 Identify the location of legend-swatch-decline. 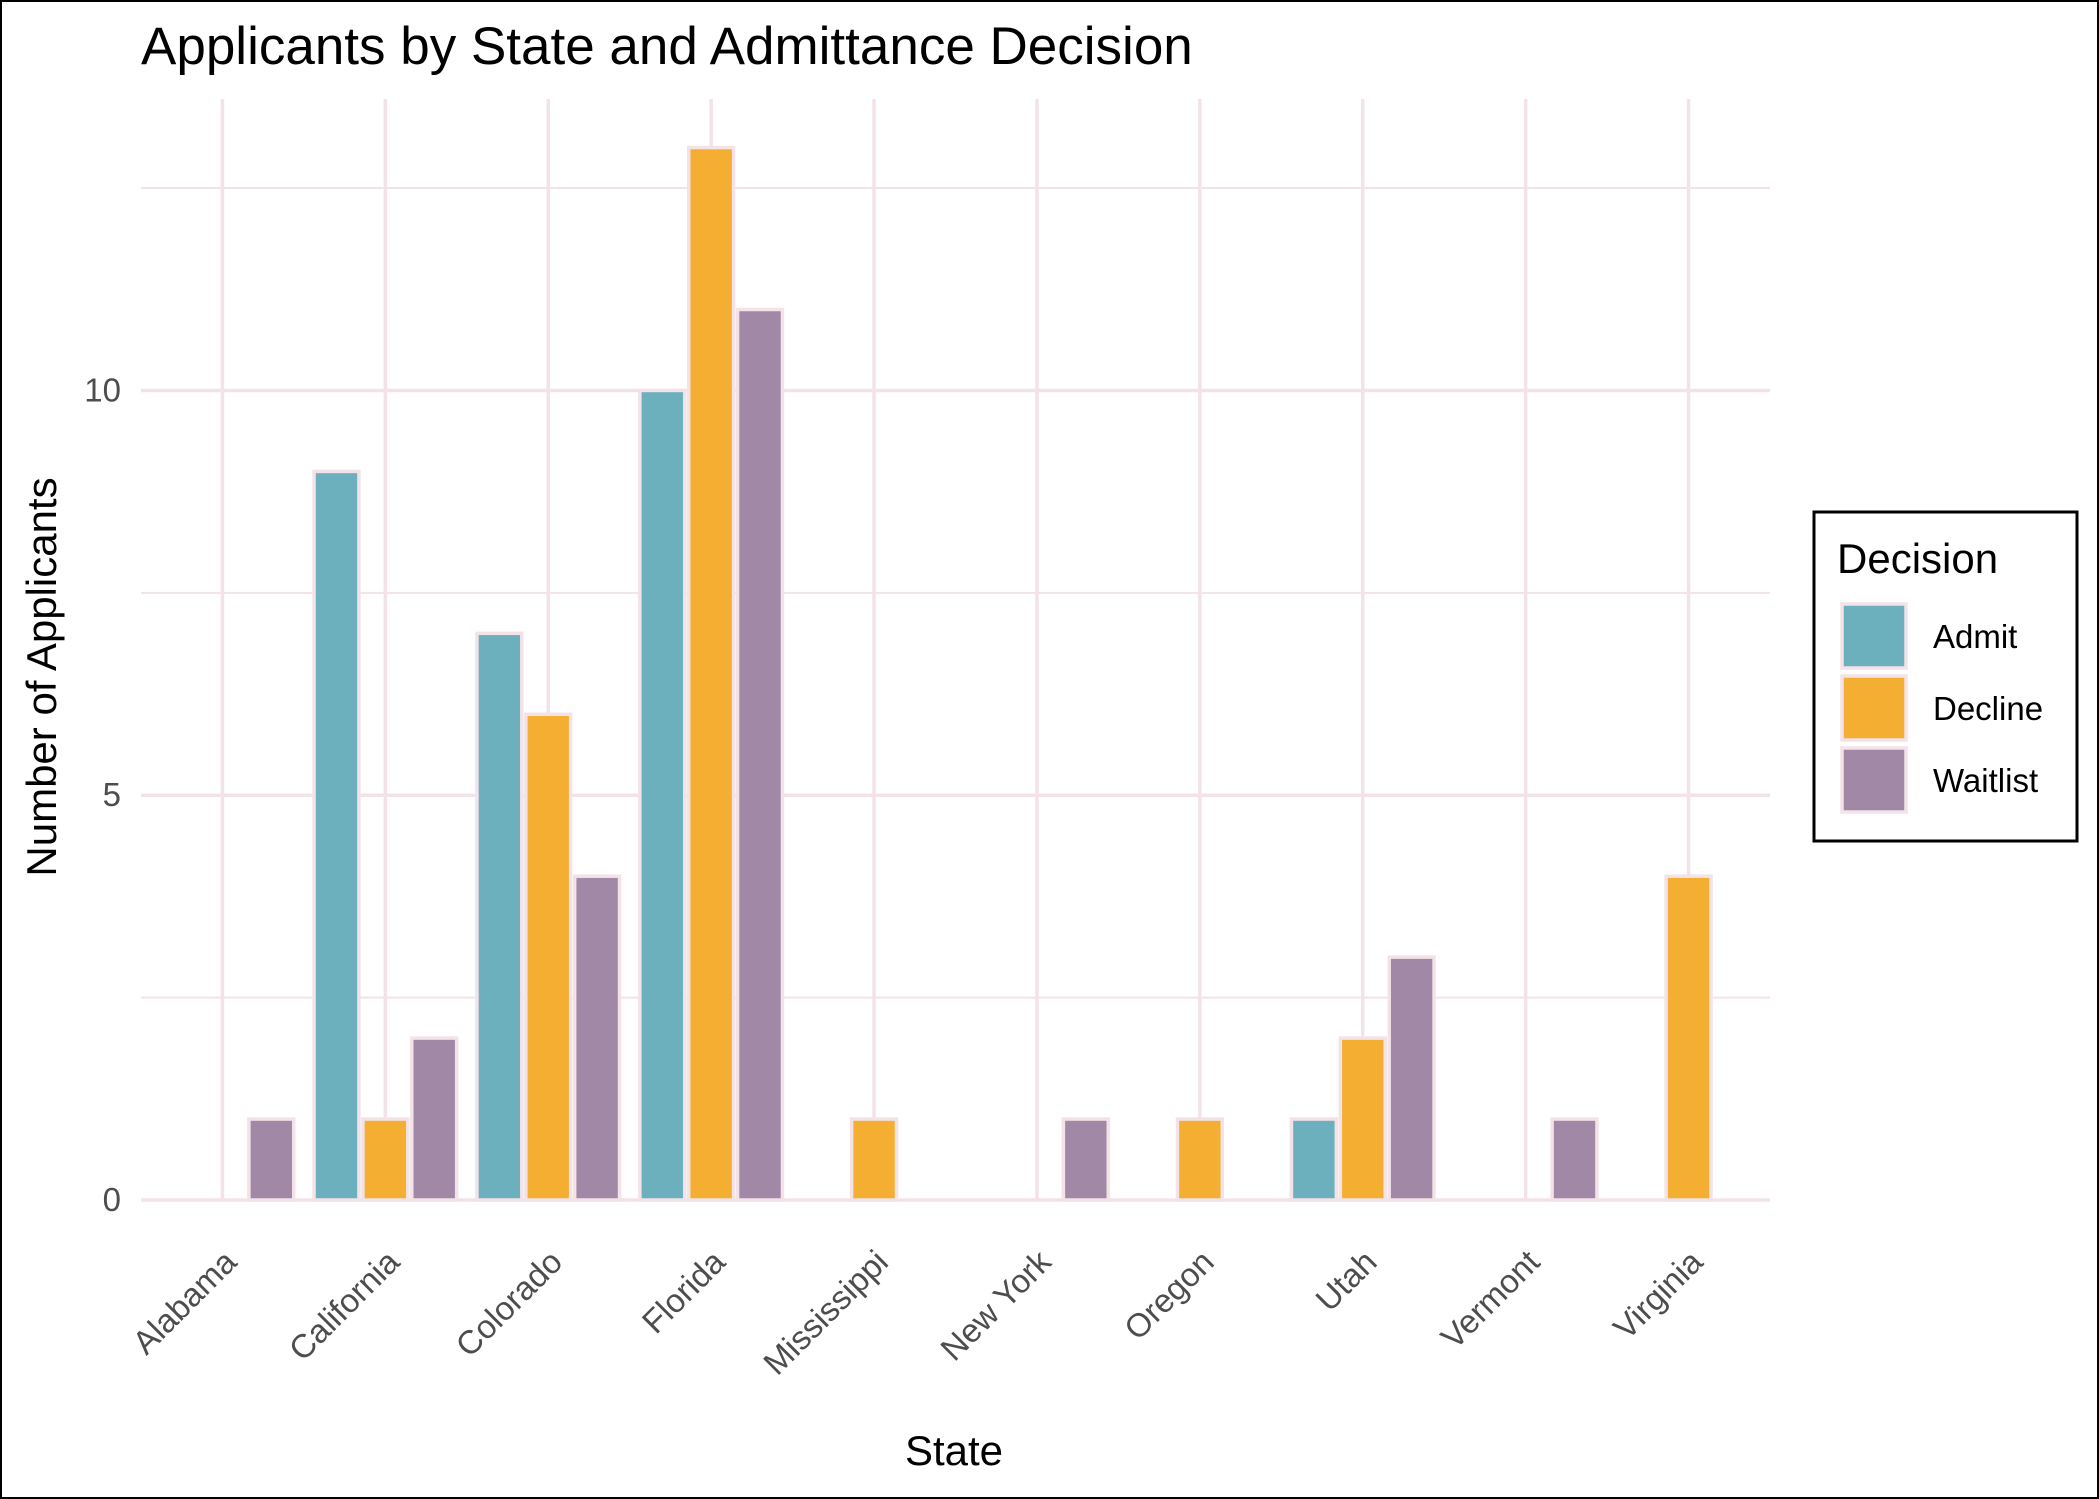
(1874, 708).